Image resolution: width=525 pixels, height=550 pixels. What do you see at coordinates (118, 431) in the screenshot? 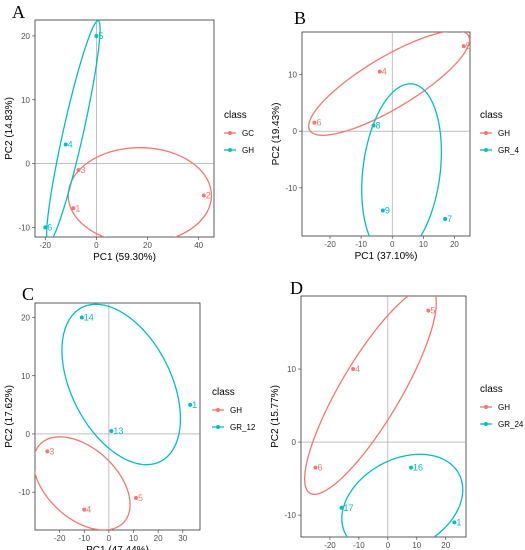
I see `point-label: 13` at bounding box center [118, 431].